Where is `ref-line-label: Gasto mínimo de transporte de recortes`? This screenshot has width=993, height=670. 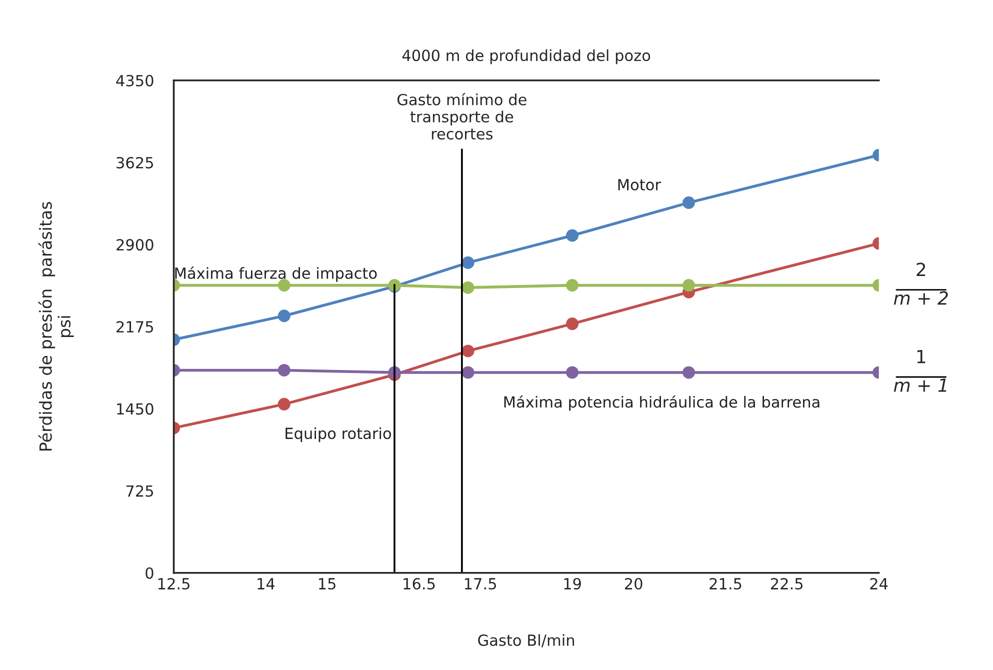 ref-line-label: Gasto mínimo de transporte de recortes is located at coordinates (461, 116).